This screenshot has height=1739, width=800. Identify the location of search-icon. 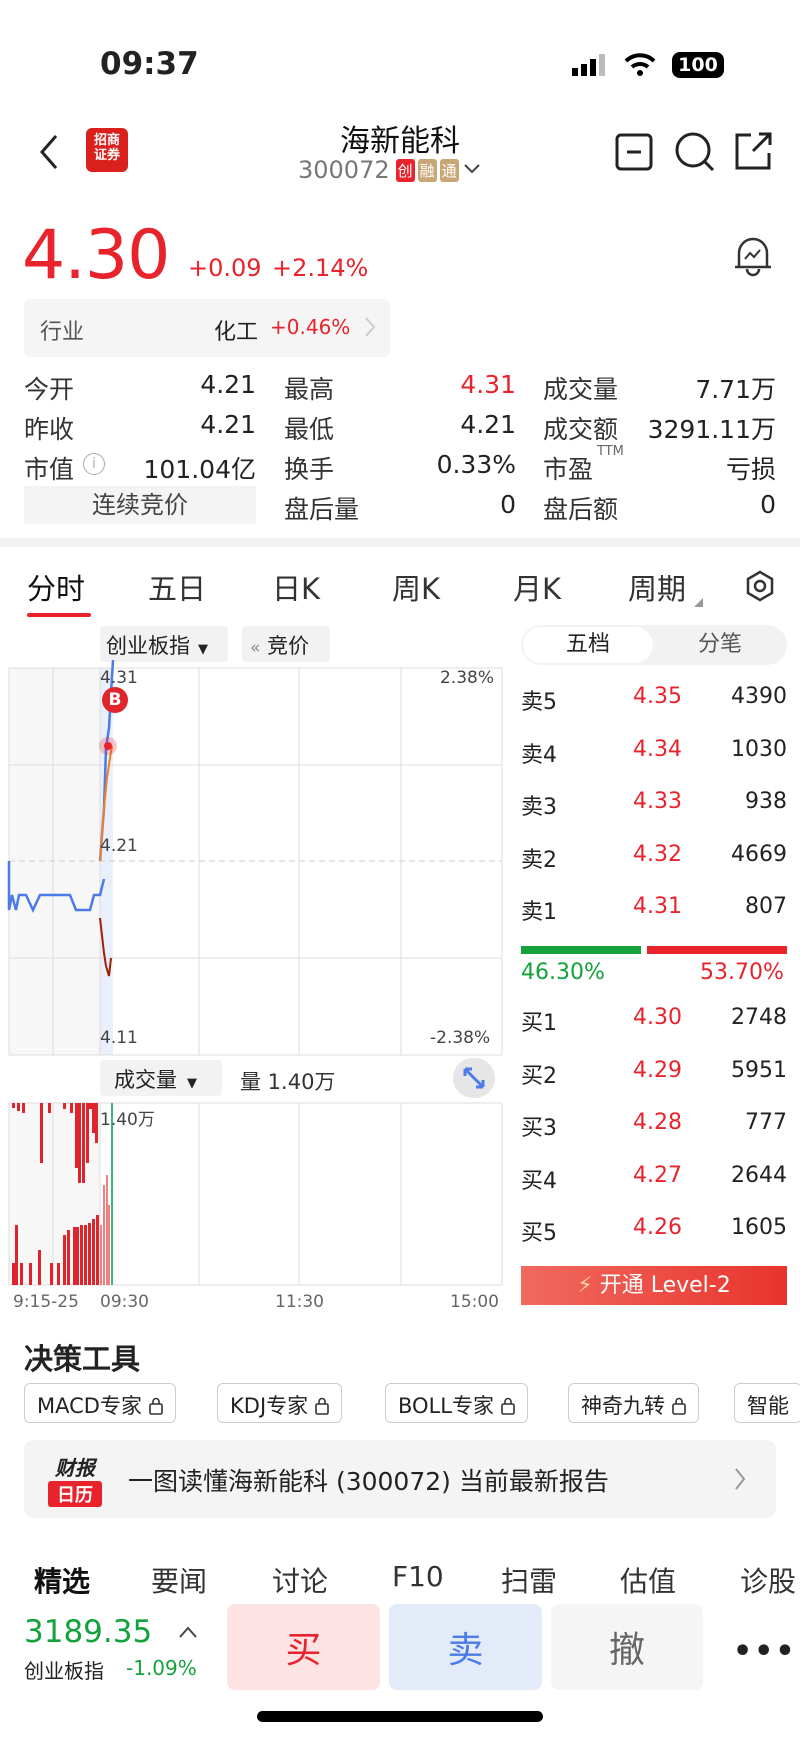
(695, 154).